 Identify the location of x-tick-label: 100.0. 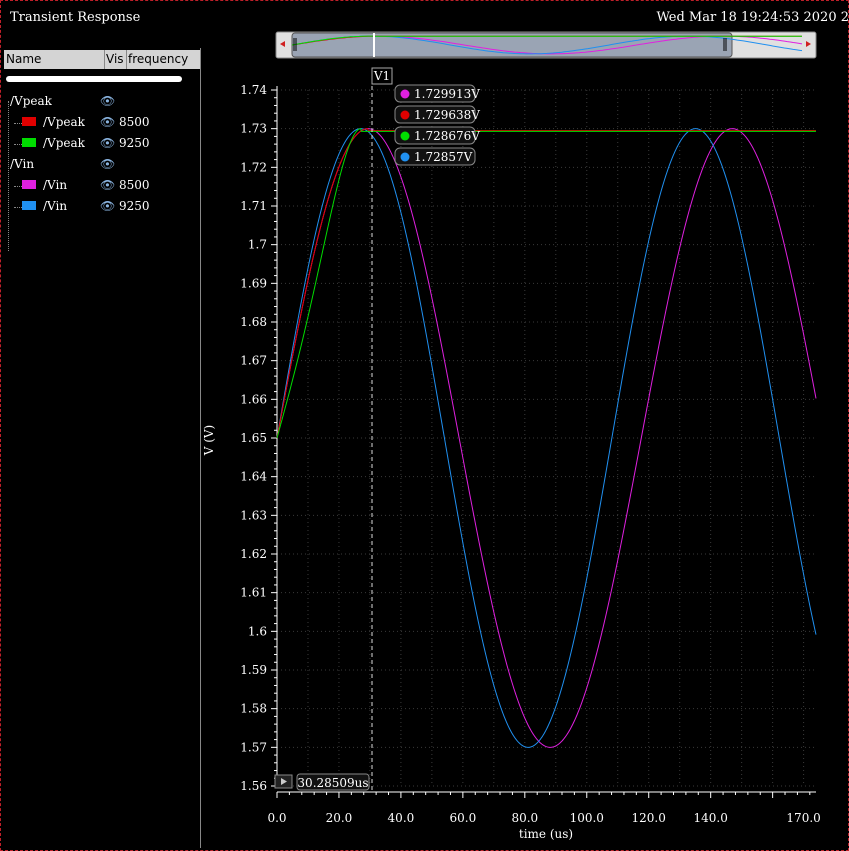
(587, 818).